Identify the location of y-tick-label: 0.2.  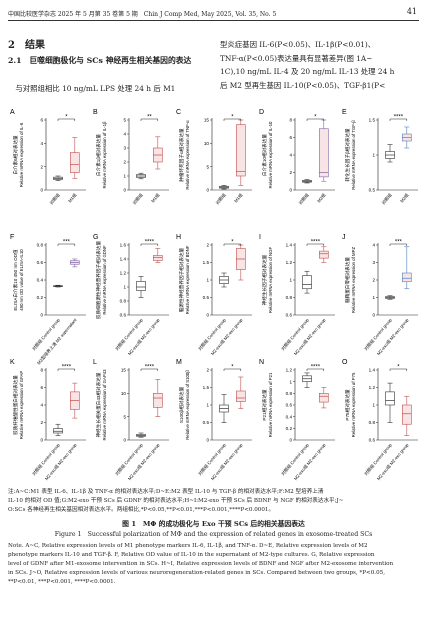
(289, 428).